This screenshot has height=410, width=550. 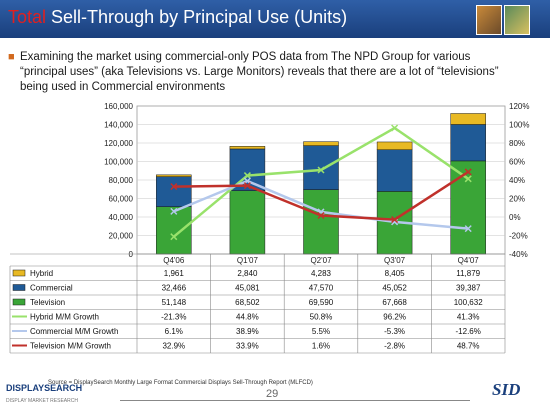 I want to click on y-right-tick-label: 80%, so click(x=517, y=143).